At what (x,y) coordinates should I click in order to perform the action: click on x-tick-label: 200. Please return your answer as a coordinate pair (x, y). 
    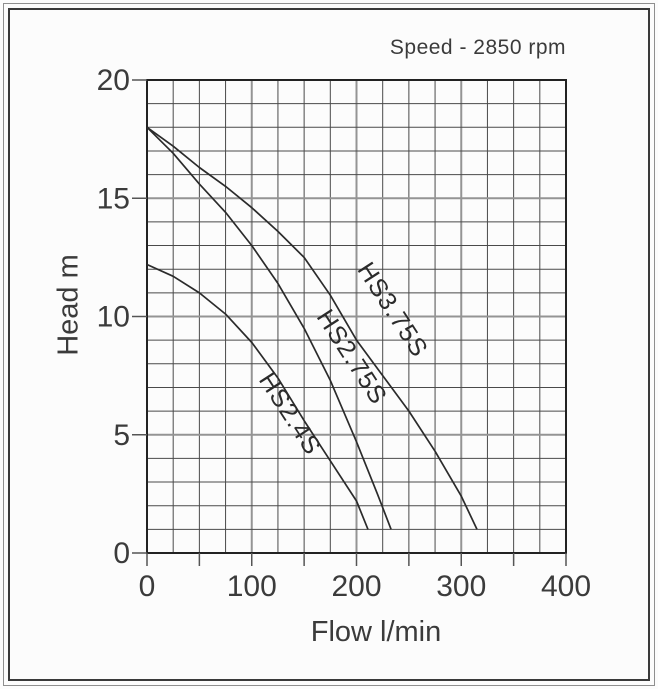
    Looking at the image, I should click on (356, 586).